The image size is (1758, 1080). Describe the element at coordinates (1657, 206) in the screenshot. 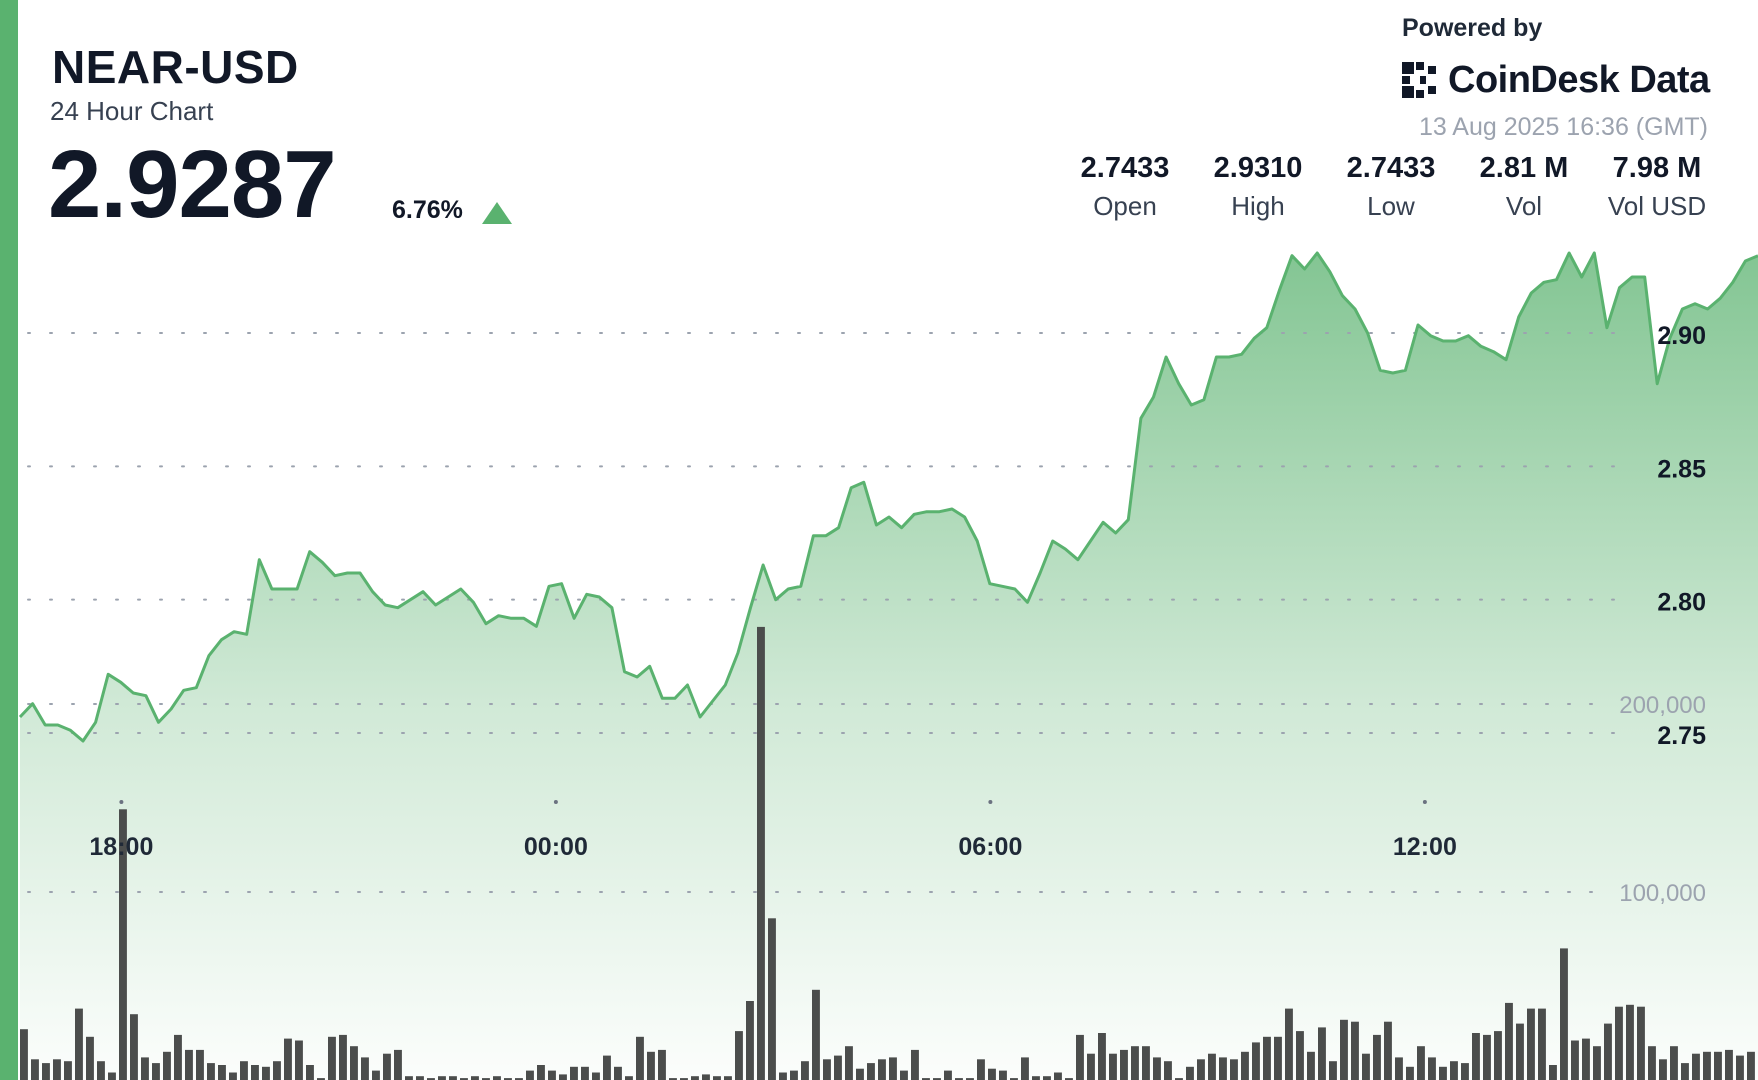

I see `stat-vol-usd-label: Vol USD` at that location.